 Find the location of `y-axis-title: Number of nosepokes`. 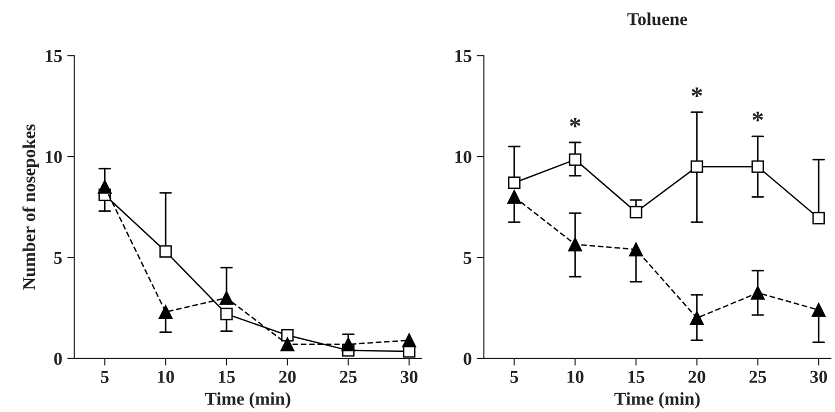

y-axis-title: Number of nosepokes is located at coordinates (30, 207).